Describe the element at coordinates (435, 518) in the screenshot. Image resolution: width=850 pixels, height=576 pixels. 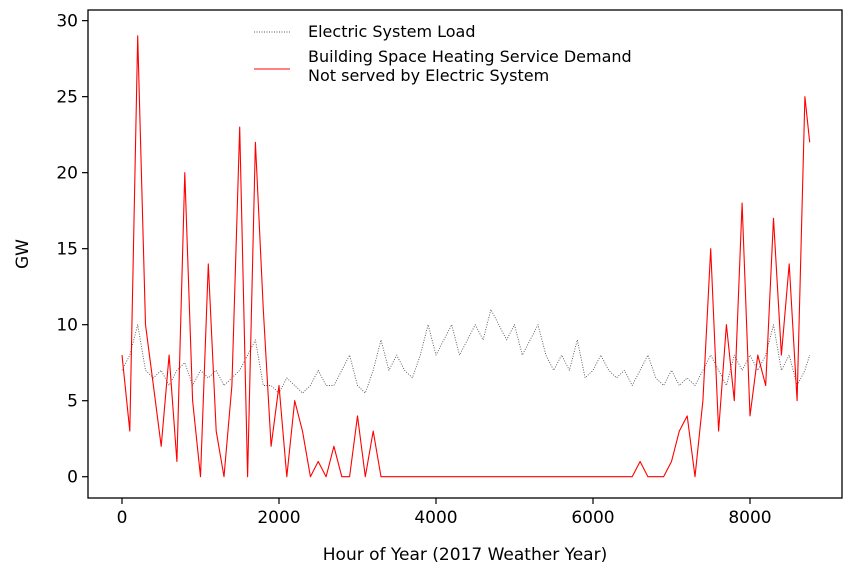
I see `x-tick-label: 4000` at that location.